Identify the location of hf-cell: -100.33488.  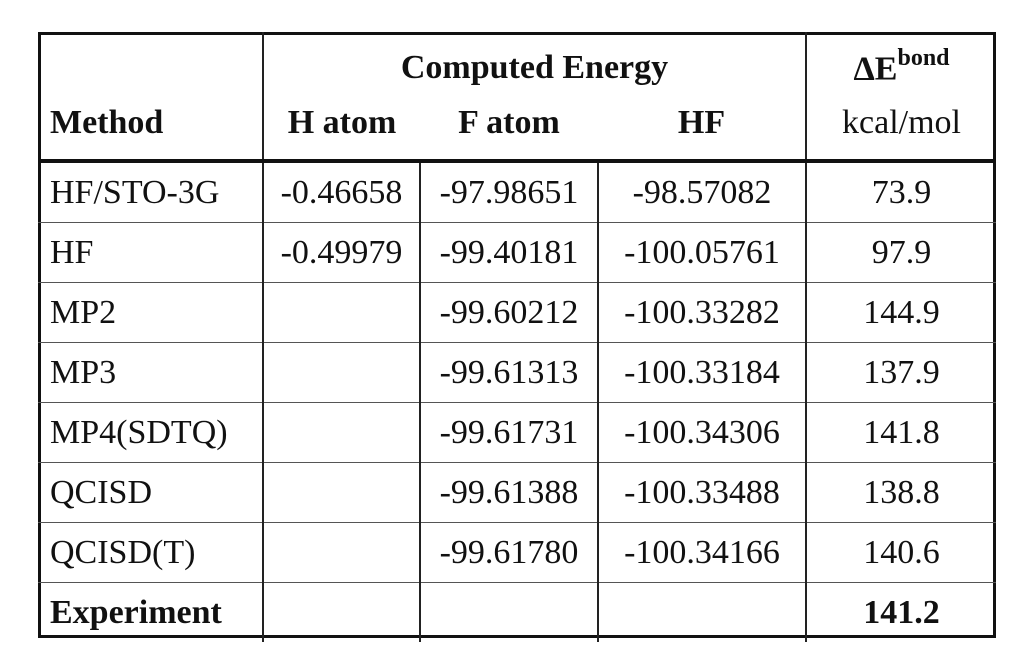
(701, 492).